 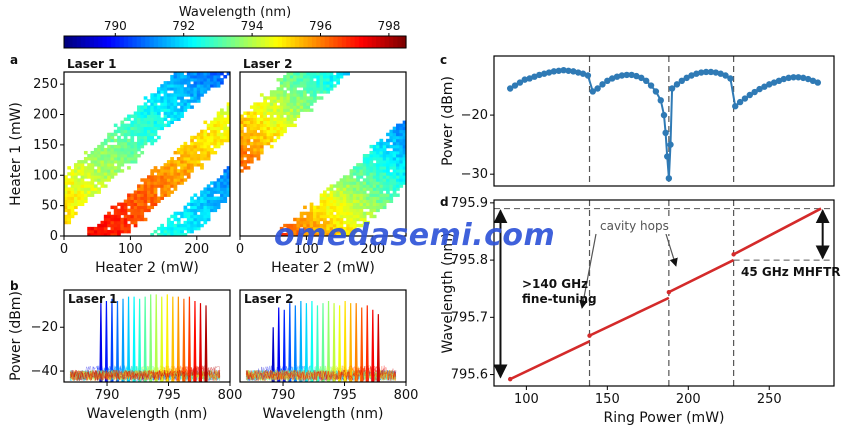 I want to click on spectral-line, so click(x=273, y=355).